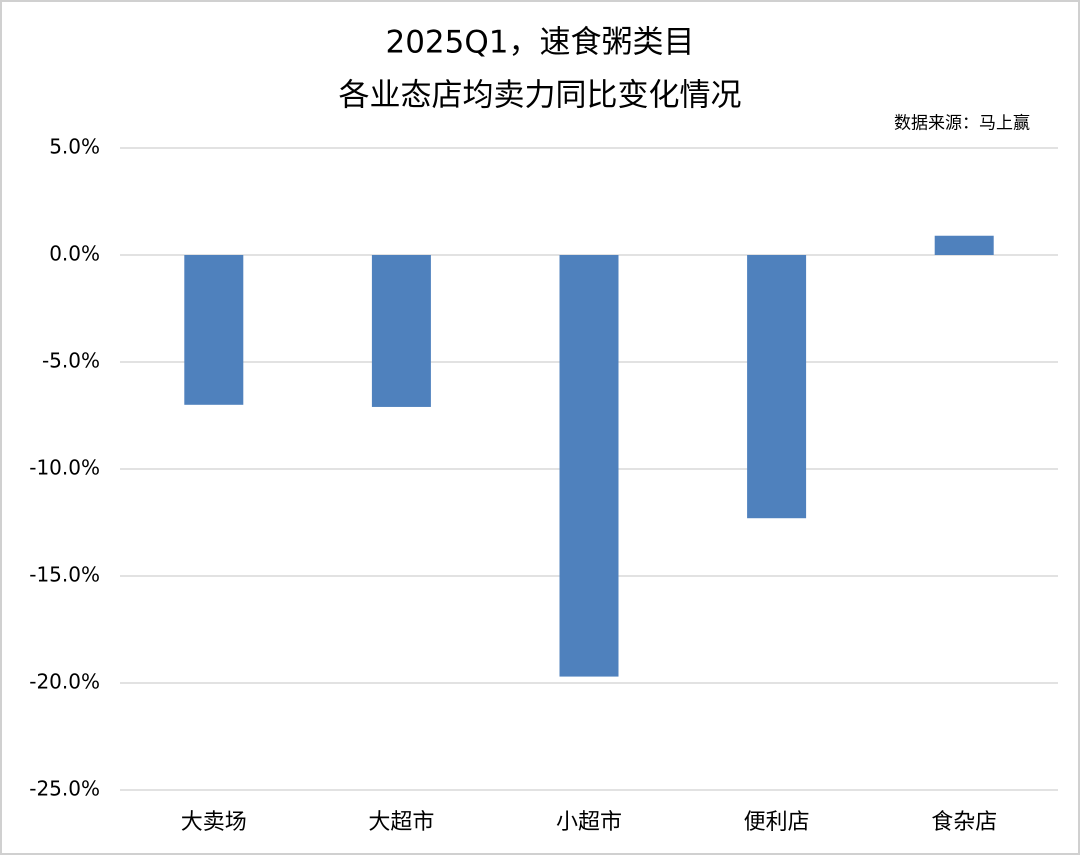 This screenshot has width=1080, height=855. Describe the element at coordinates (74, 254) in the screenshot. I see `y-tick-label: 0.0%` at that location.